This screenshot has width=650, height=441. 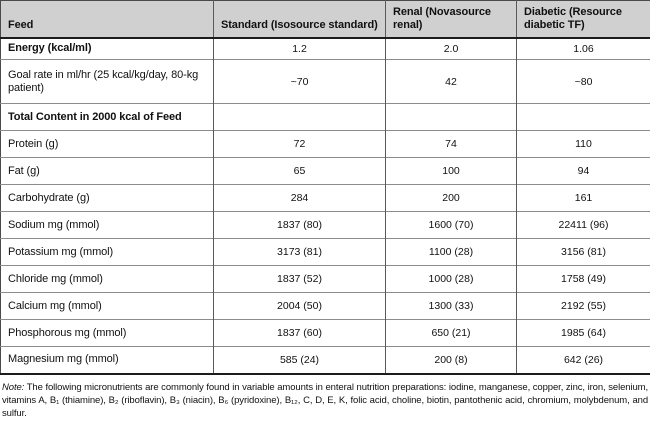 I want to click on value-cell: 74, so click(x=451, y=144).